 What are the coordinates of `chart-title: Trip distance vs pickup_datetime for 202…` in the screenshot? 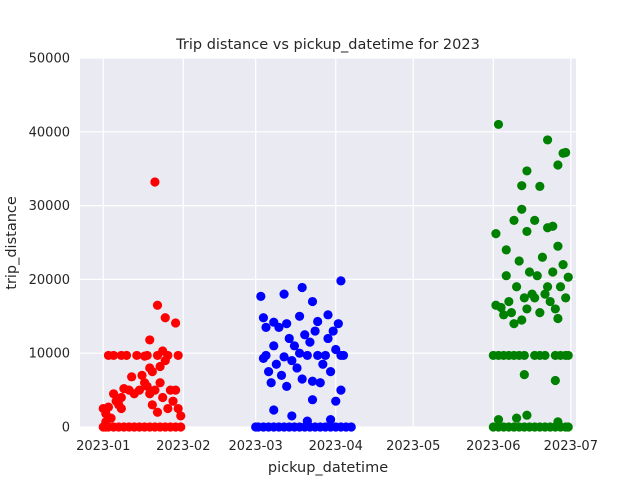 It's located at (327, 45).